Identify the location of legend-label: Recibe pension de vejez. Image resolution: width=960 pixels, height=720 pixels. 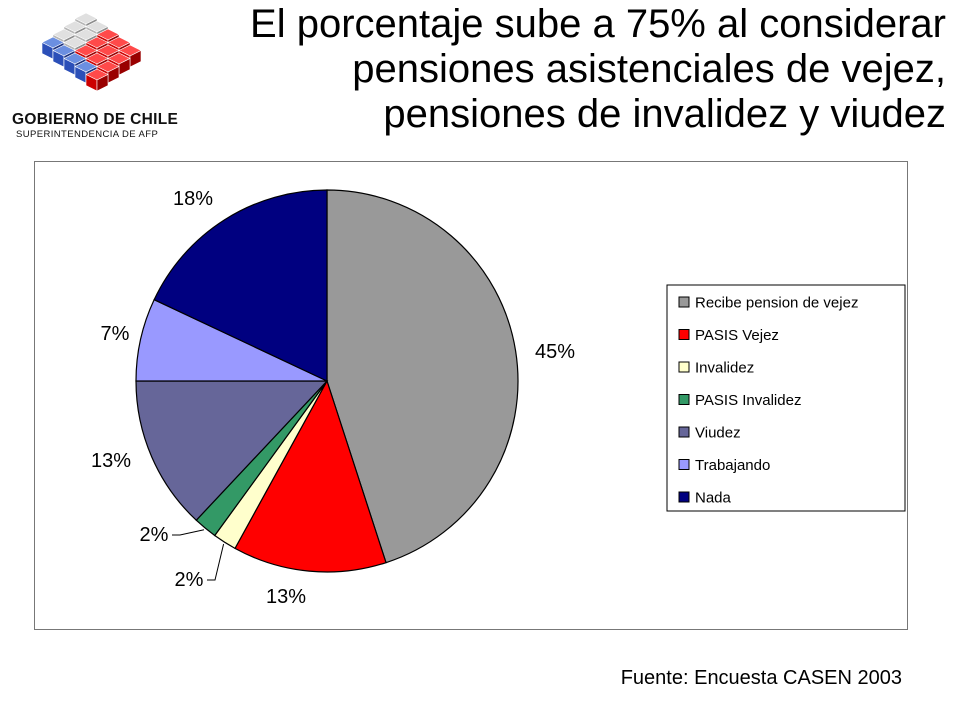
(776, 303).